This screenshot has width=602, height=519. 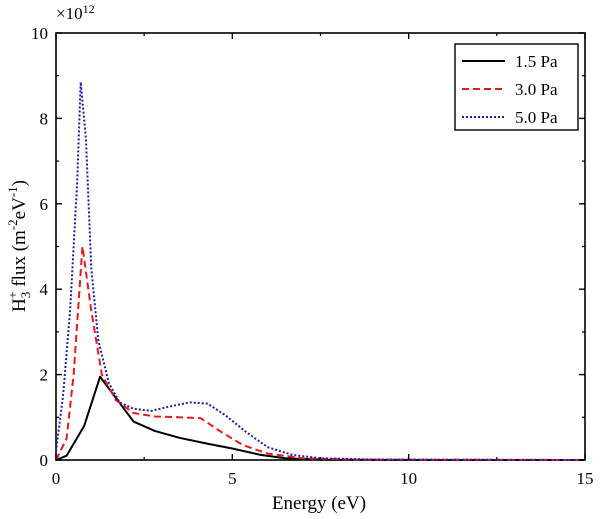 I want to click on y-title-rest: flux (m, so click(x=19, y=260).